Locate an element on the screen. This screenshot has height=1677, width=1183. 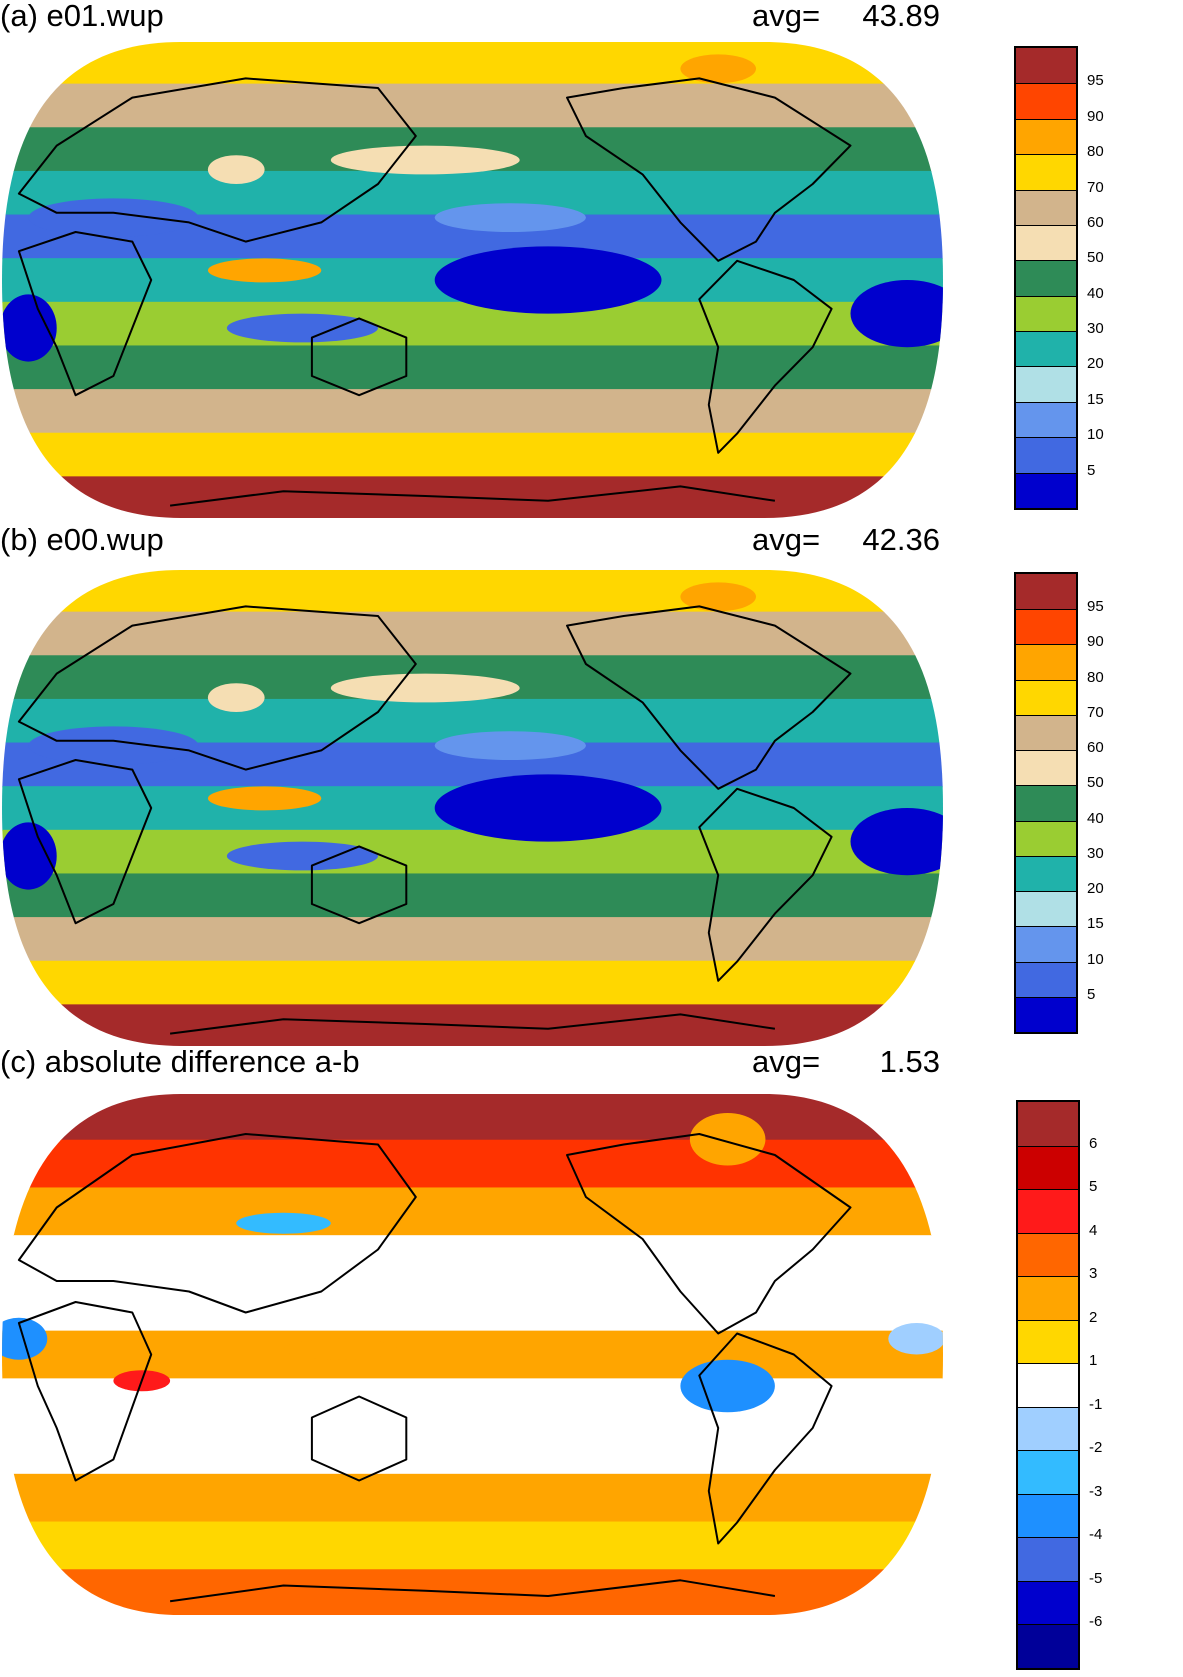
colorbar-tick-label: -4 is located at coordinates (1096, 1535).